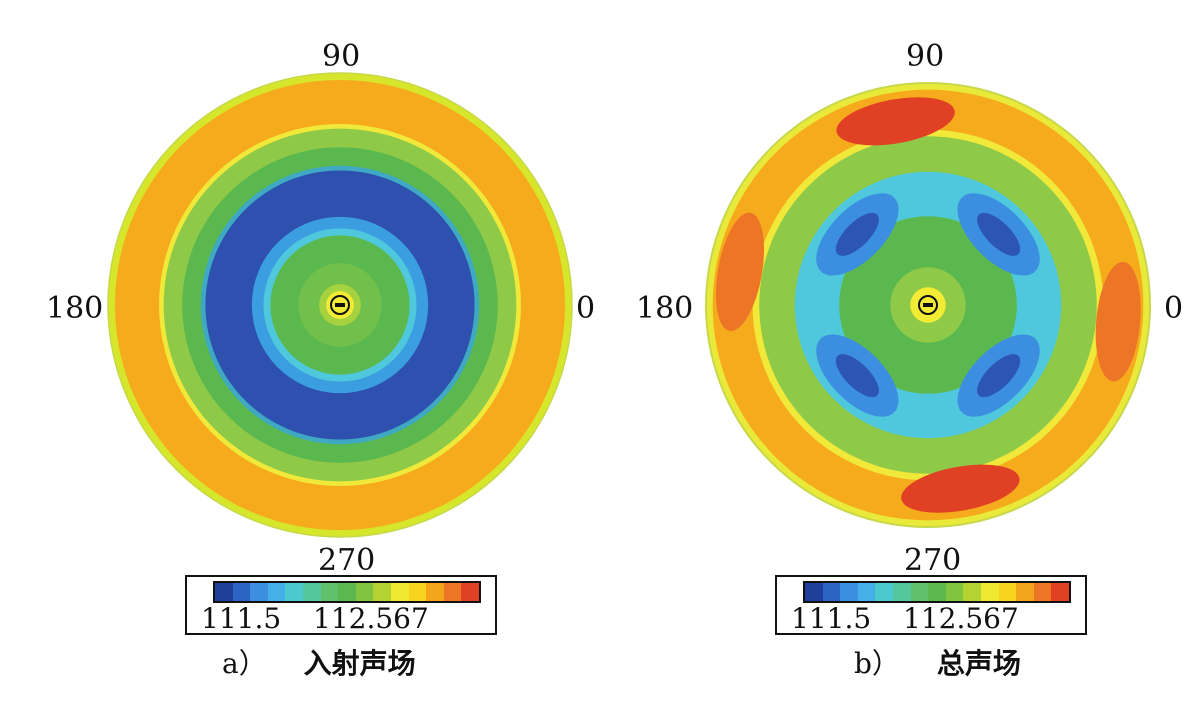  What do you see at coordinates (244, 663) in the screenshot?
I see `caption-index: a）` at bounding box center [244, 663].